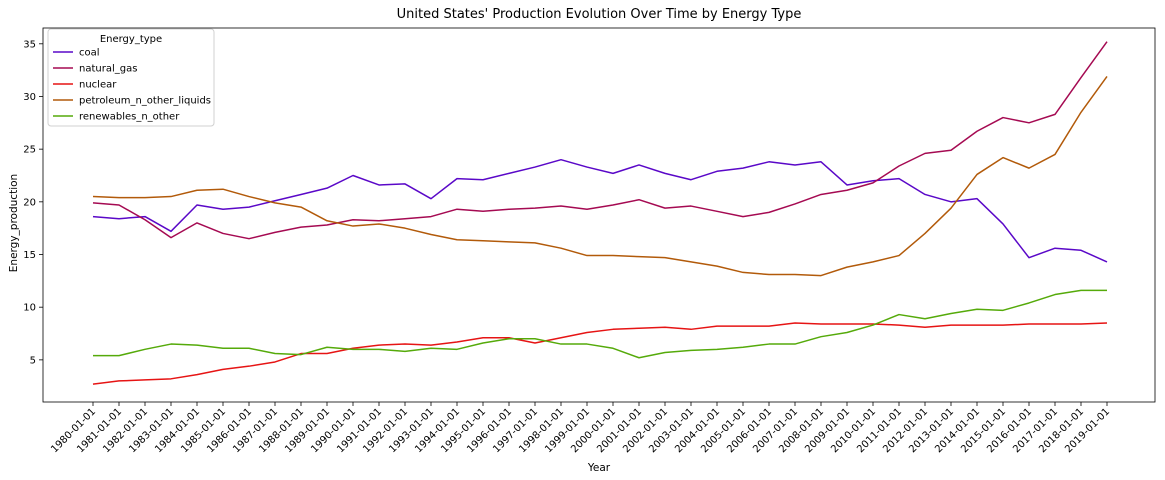 Image resolution: width=1165 pixels, height=480 pixels. I want to click on y-axis-label: Energy_production, so click(14, 223).